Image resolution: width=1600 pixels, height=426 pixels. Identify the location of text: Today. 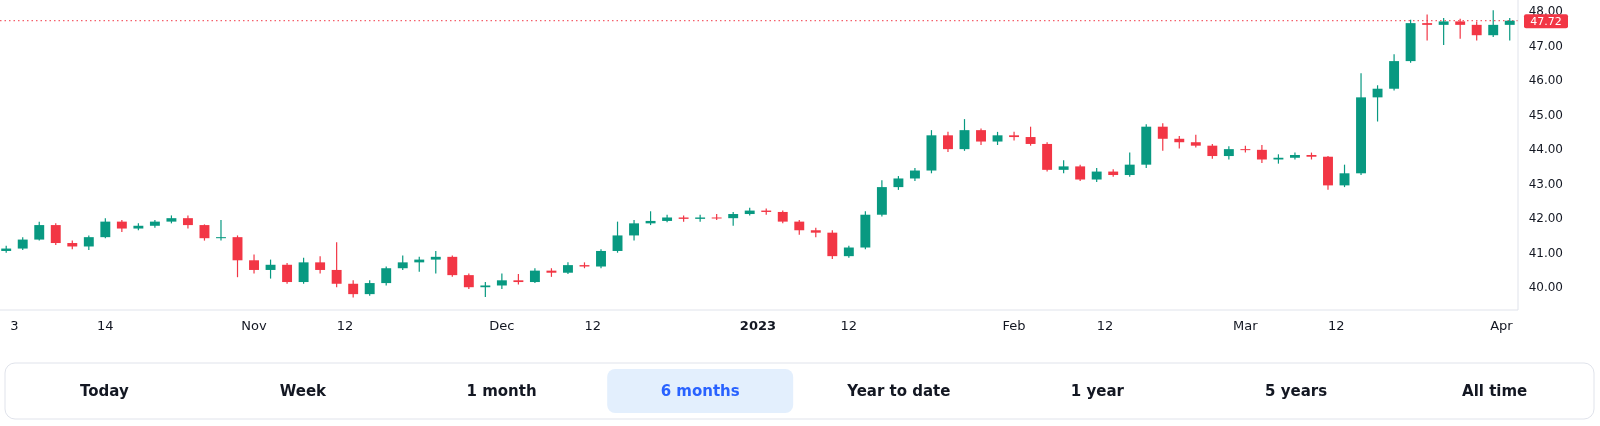
(104, 391).